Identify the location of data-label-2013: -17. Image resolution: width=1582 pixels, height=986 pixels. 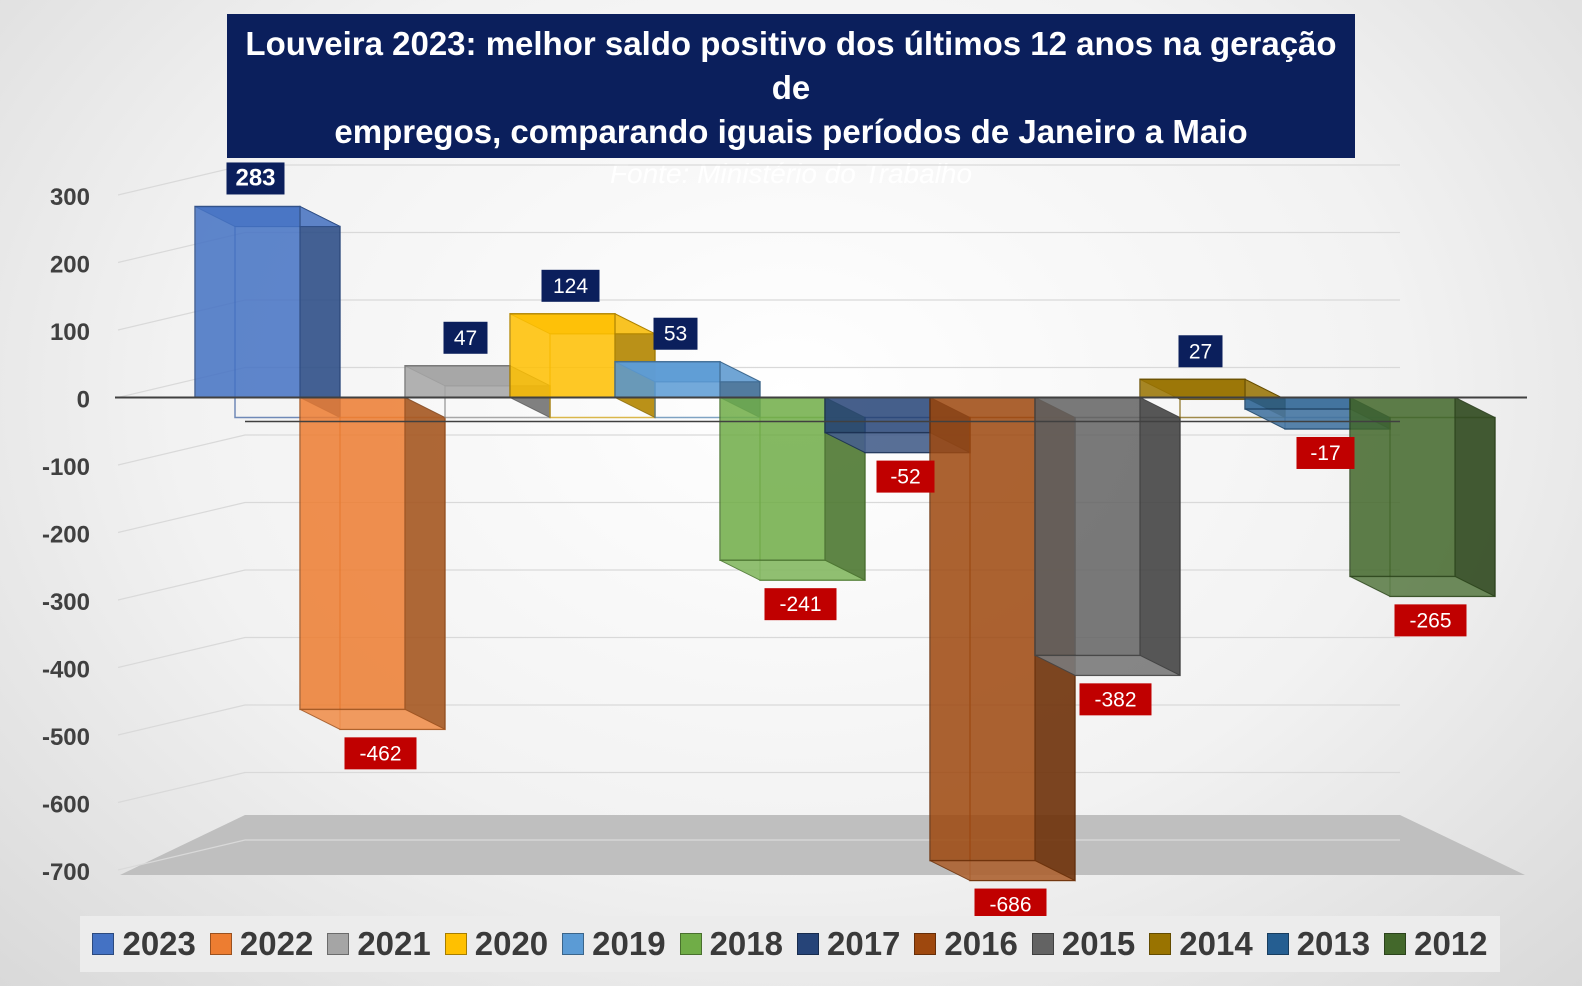
(1325, 452).